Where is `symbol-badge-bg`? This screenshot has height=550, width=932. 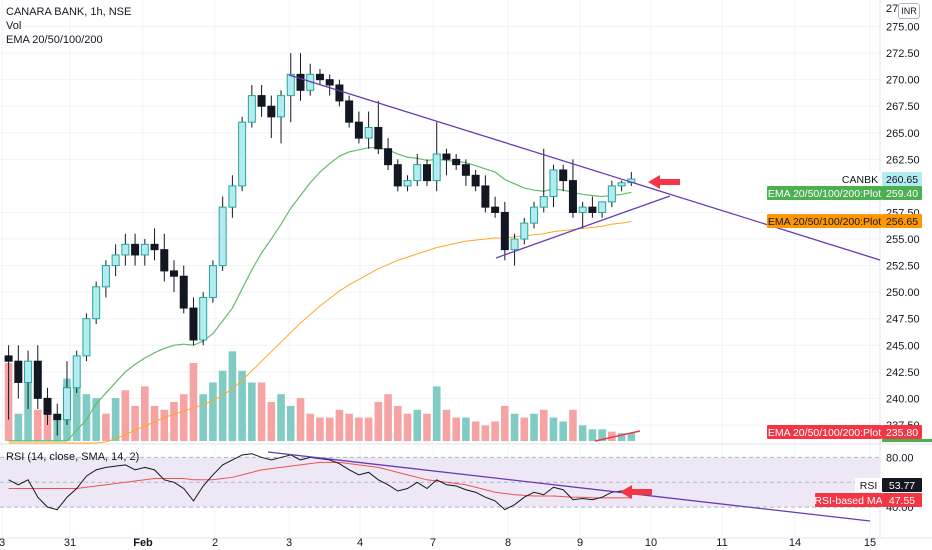
symbol-badge-bg is located at coordinates (860, 179).